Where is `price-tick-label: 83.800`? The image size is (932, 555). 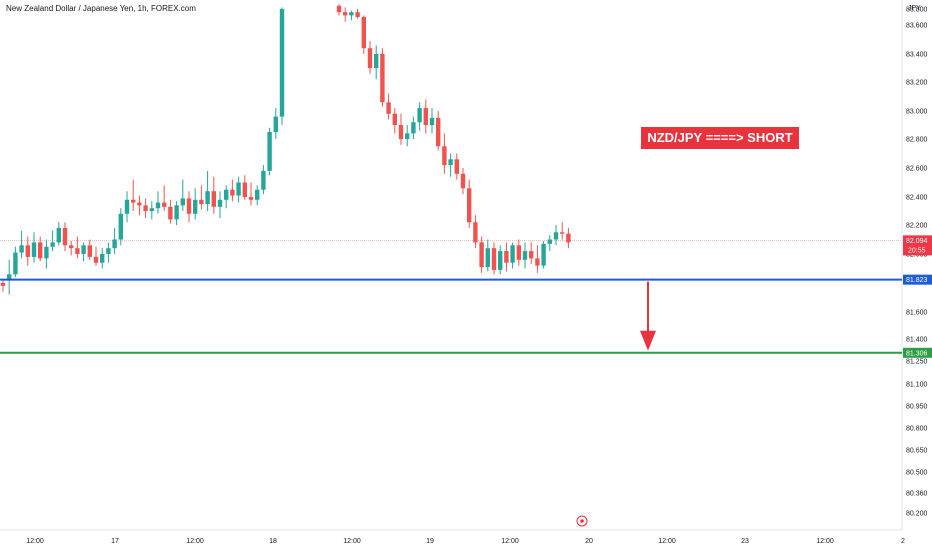 price-tick-label: 83.800 is located at coordinates (917, 10).